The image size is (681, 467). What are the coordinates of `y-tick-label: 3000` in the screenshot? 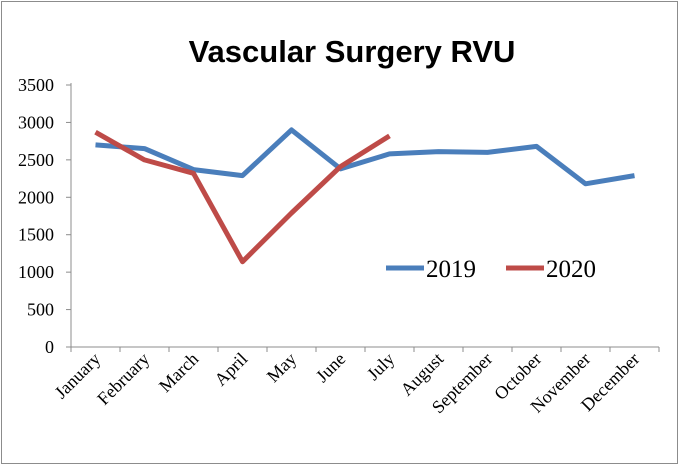 It's located at (36, 122).